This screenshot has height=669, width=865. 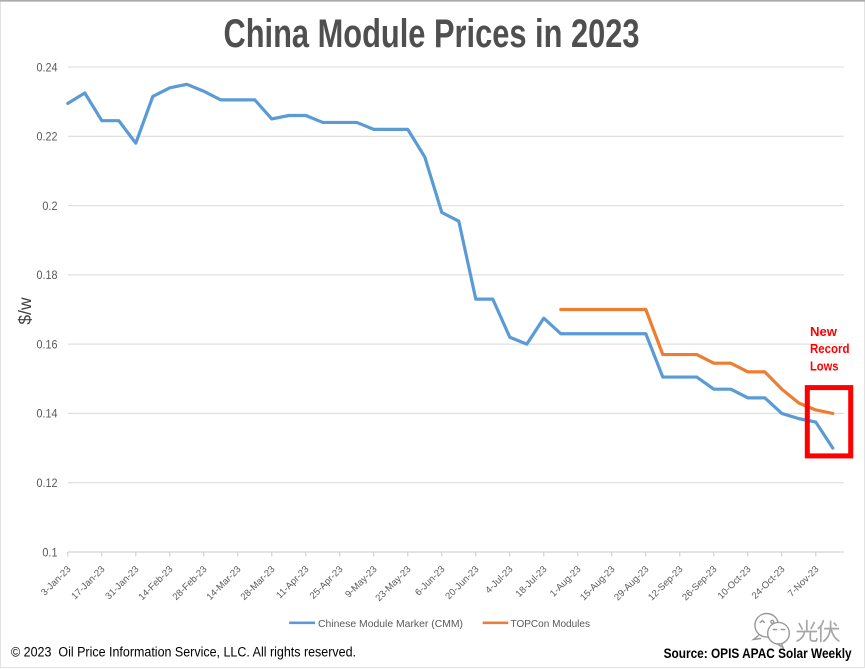 What do you see at coordinates (47, 137) in the screenshot?
I see `svg-text: 0.22` at bounding box center [47, 137].